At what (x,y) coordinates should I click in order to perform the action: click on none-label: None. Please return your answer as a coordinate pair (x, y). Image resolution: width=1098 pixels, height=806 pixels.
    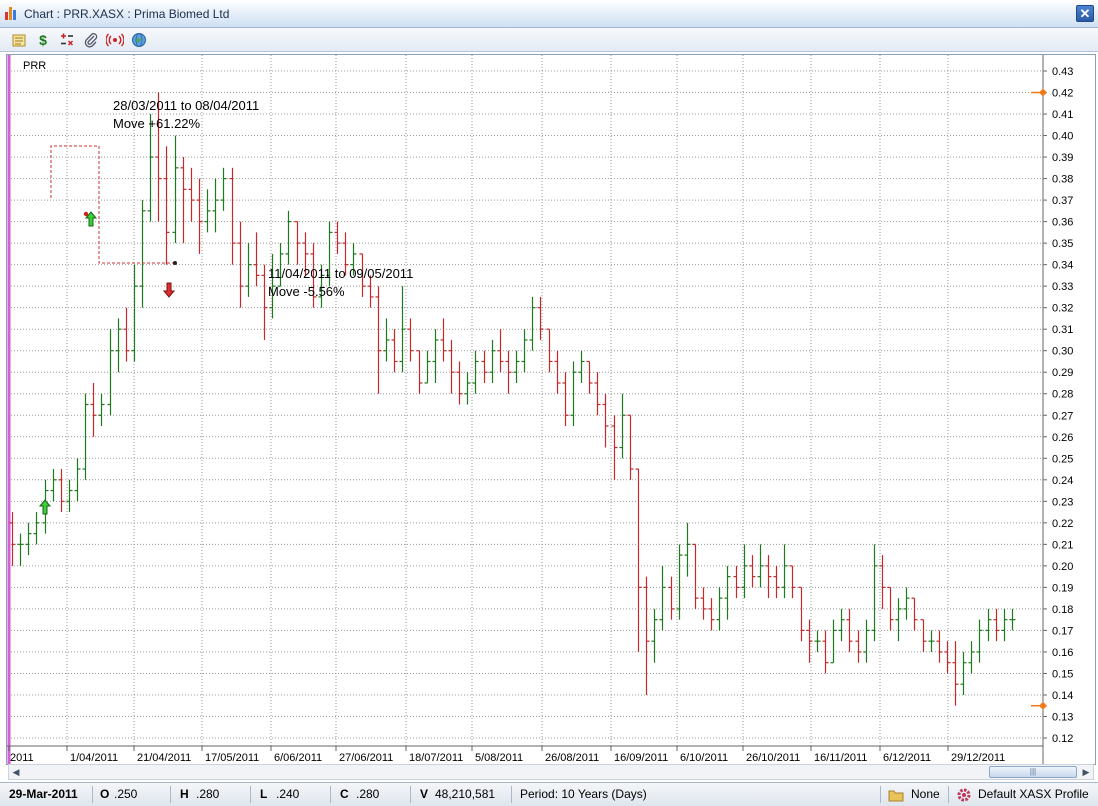
    Looking at the image, I should click on (925, 794).